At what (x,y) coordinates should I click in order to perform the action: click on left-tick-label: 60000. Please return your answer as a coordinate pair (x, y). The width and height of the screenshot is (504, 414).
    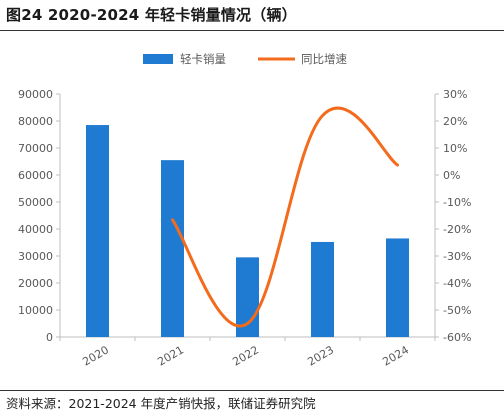
    Looking at the image, I should click on (35, 175).